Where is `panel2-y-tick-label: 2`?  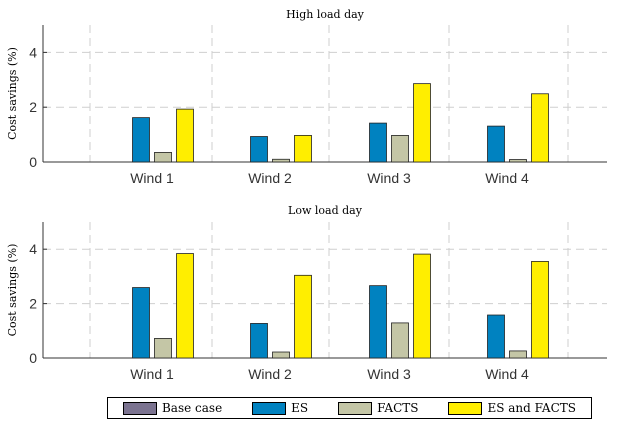 panel2-y-tick-label: 2 is located at coordinates (33, 304).